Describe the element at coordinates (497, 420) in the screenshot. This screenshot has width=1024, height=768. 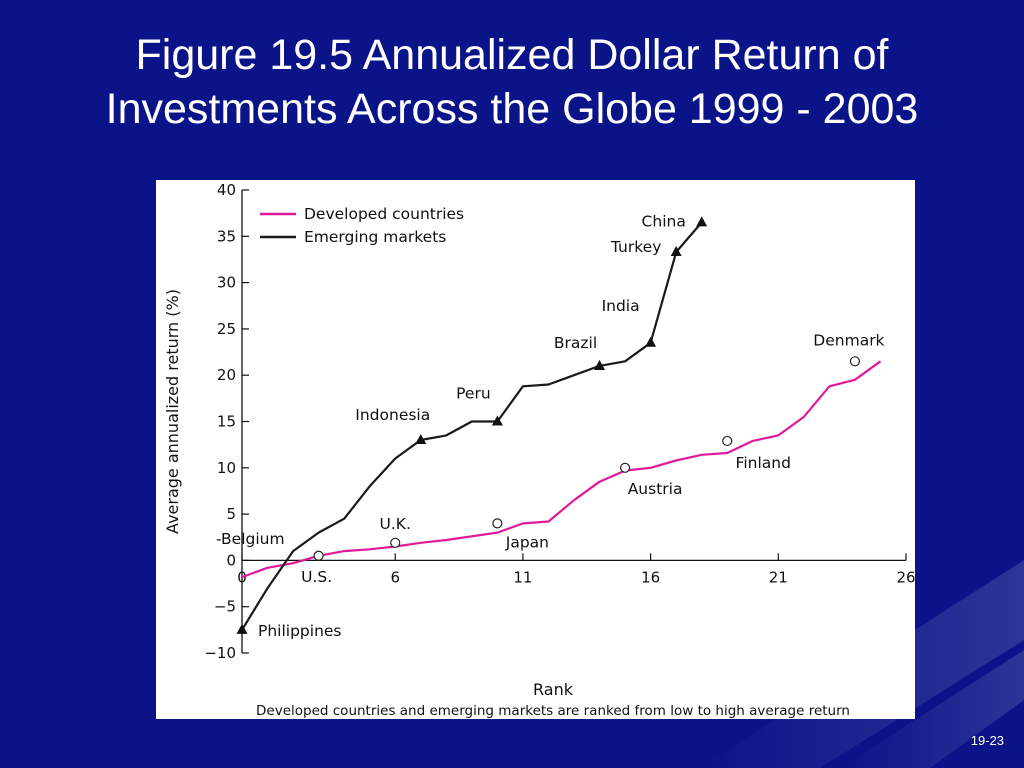
I see `marker-peru` at that location.